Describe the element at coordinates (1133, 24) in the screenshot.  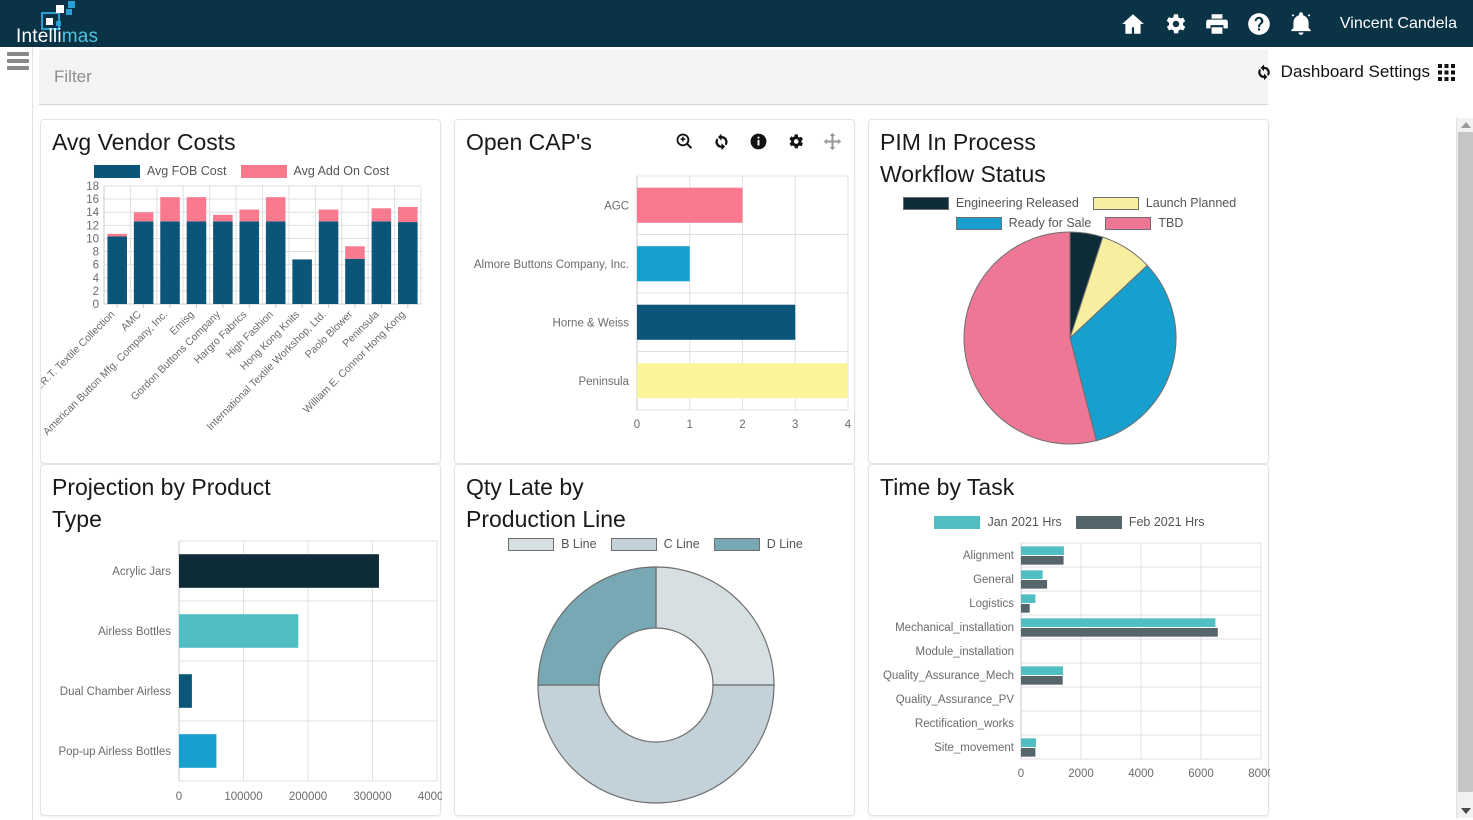
I see `home-icon` at that location.